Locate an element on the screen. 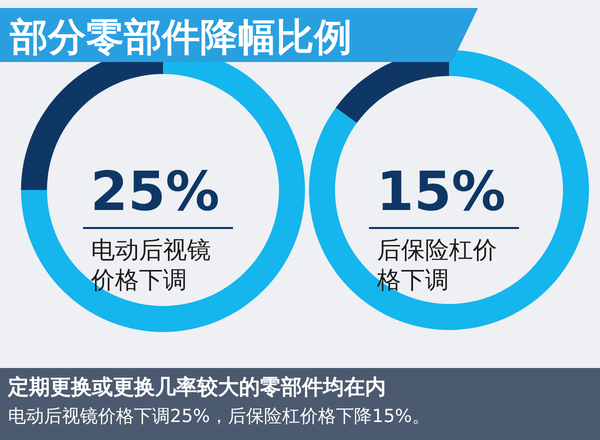 This screenshot has height=440, width=600. text: 15% is located at coordinates (441, 191).